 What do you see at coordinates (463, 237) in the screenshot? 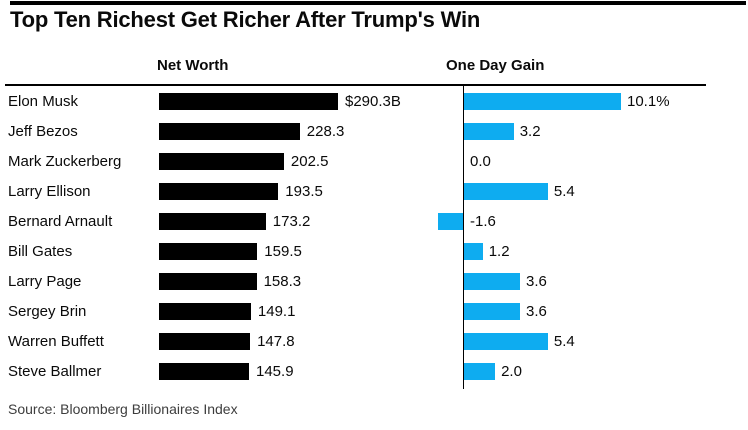
I see `gain-zero-baseline` at bounding box center [463, 237].